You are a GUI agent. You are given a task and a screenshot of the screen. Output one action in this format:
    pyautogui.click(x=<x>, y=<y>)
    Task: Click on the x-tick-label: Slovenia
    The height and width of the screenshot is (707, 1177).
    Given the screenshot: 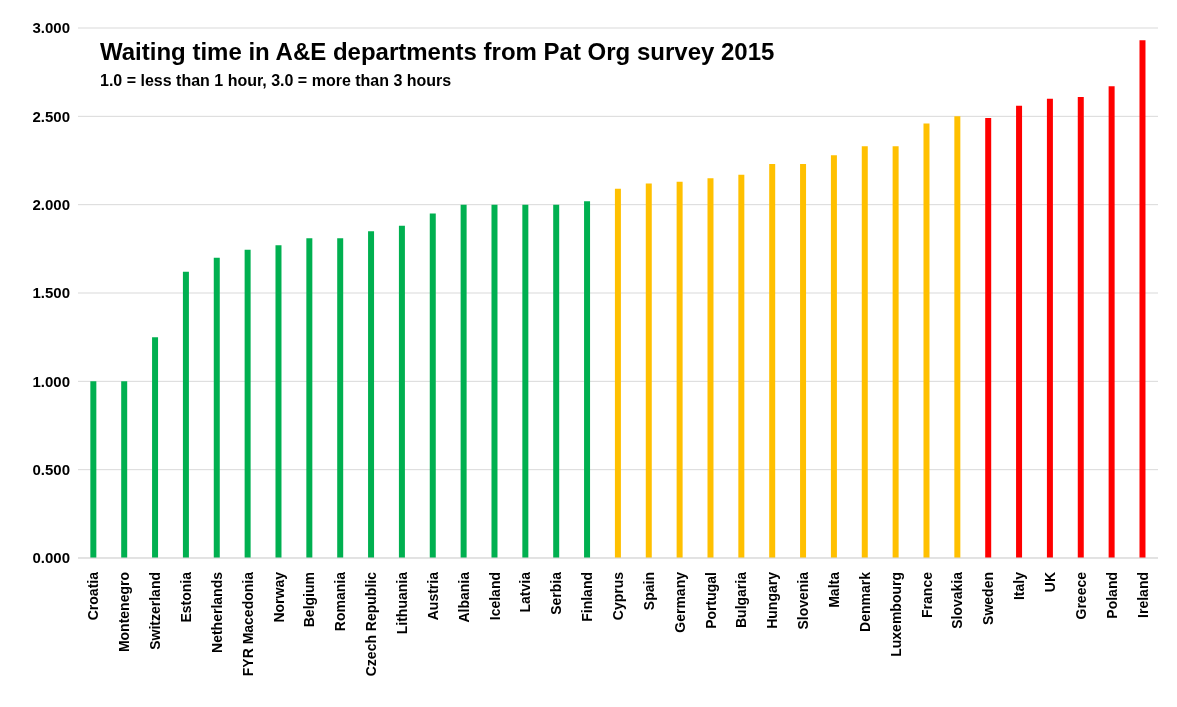 What is the action you would take?
    pyautogui.click(x=803, y=600)
    